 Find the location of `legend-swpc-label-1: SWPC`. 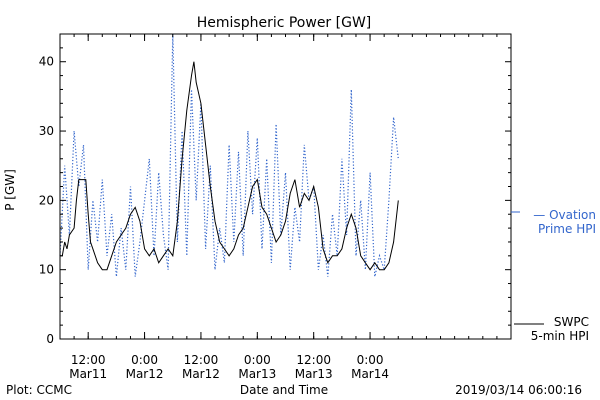

legend-swpc-label-1: SWPC is located at coordinates (571, 322).